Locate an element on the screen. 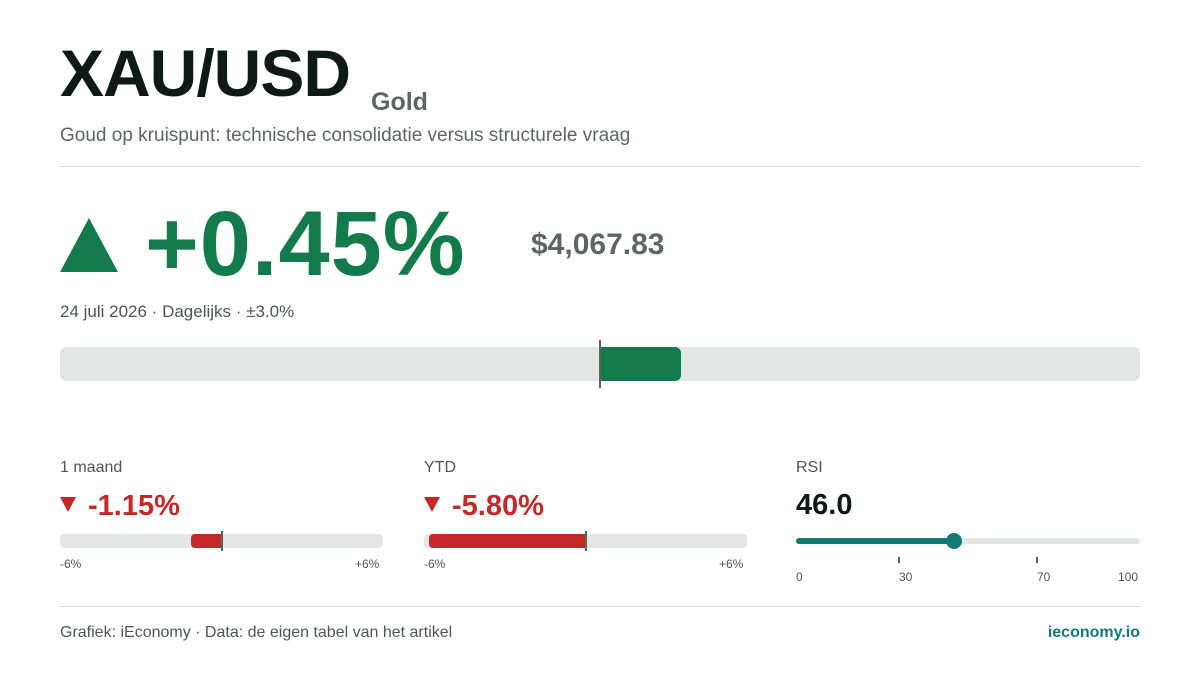 This screenshot has width=1200, height=675. ytd-bar is located at coordinates (507, 541).